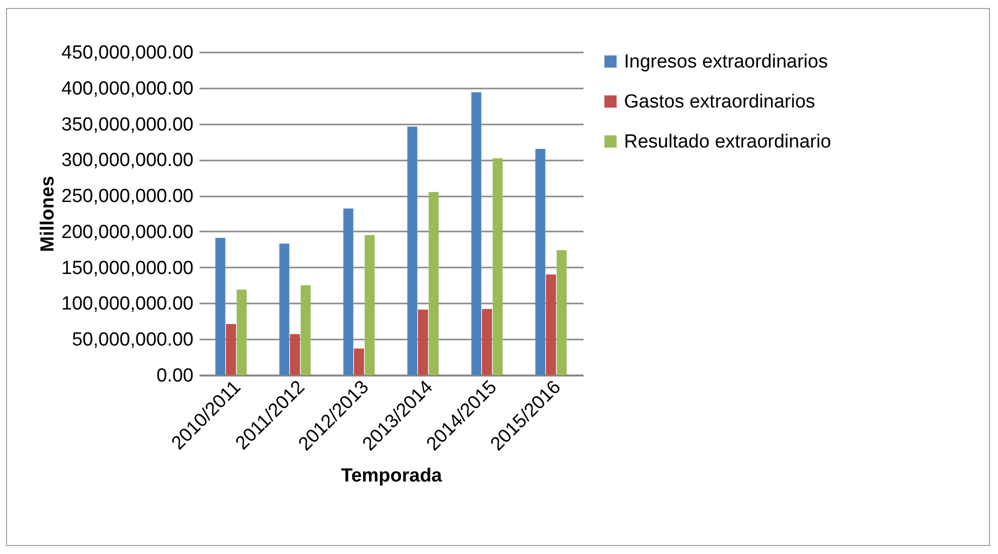 This screenshot has height=554, width=998. What do you see at coordinates (127, 53) in the screenshot?
I see `y-tick-label: 450,000,000.00` at bounding box center [127, 53].